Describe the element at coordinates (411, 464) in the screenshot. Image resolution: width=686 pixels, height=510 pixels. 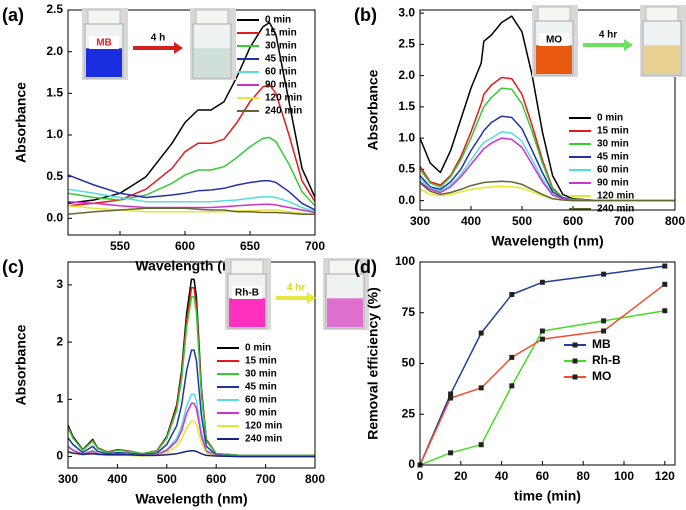
I see `y-tick-label: 0` at that location.